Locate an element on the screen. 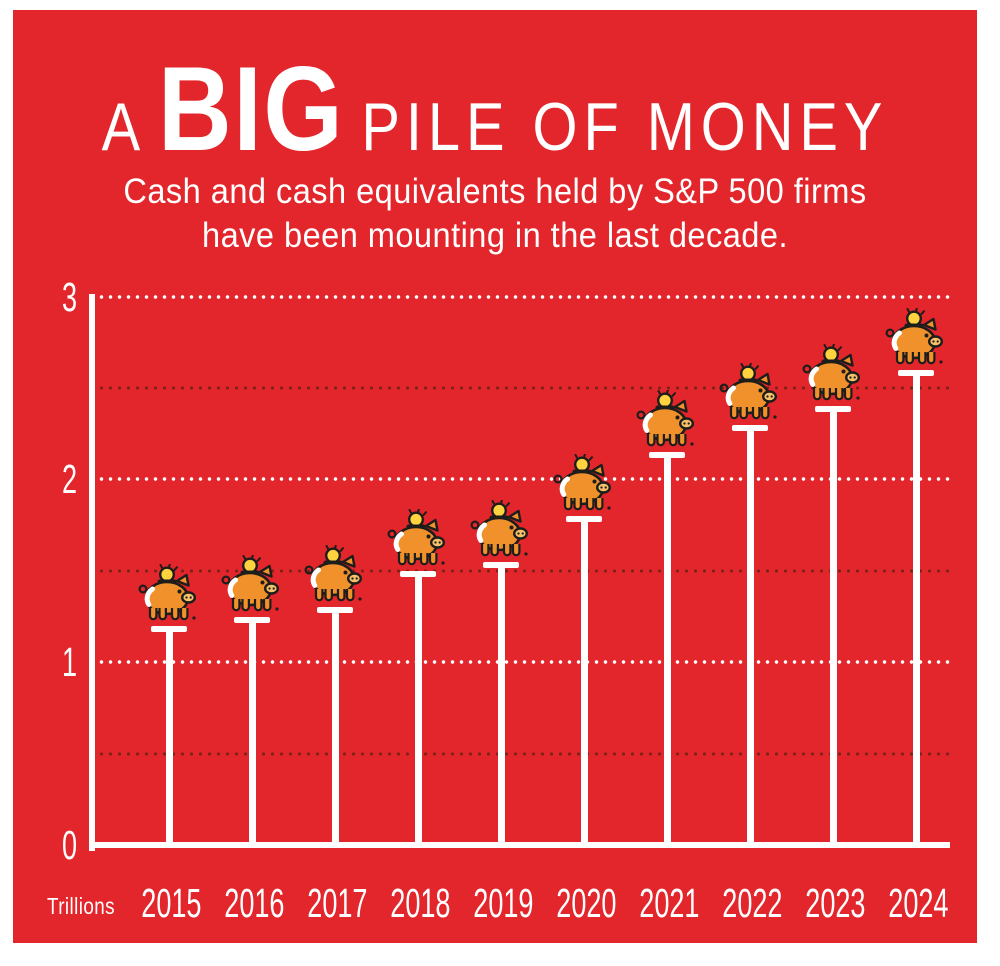 The height and width of the screenshot is (966, 1000). y-tick-label: 0 is located at coordinates (69, 845).